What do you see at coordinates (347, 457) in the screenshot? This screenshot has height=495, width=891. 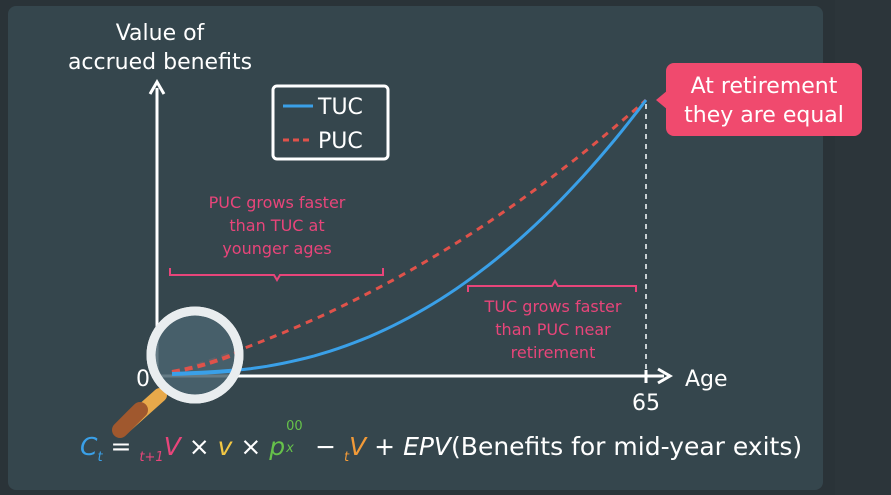 I see `formula-v2-sub: t` at bounding box center [347, 457].